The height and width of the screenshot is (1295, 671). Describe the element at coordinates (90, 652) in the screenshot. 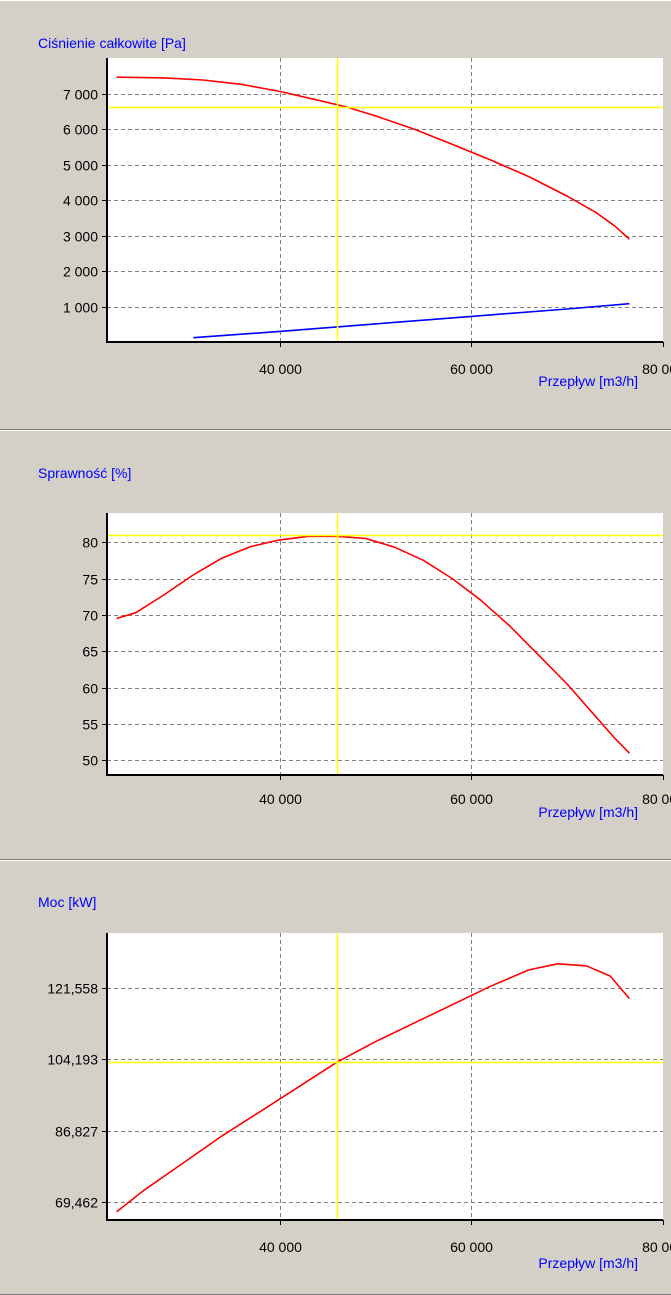

I see `y-tick-label: 65` at that location.